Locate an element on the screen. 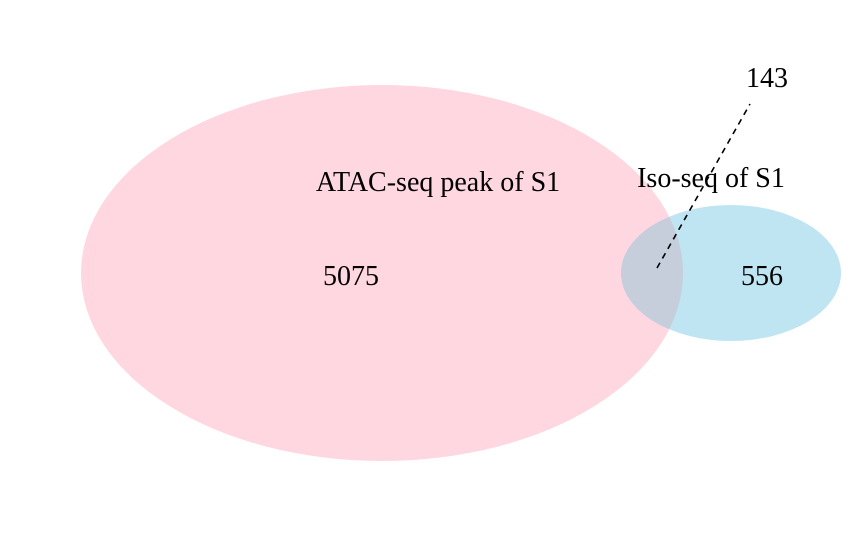  set-a-label: ATAC-seq peak of S1 is located at coordinates (438, 182).